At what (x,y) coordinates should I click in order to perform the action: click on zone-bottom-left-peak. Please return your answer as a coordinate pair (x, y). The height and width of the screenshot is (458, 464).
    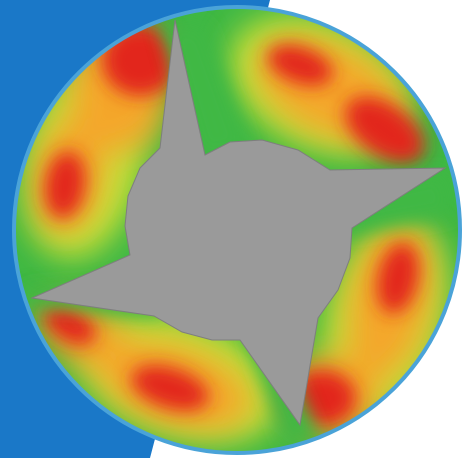
    Looking at the image, I should click on (70, 325).